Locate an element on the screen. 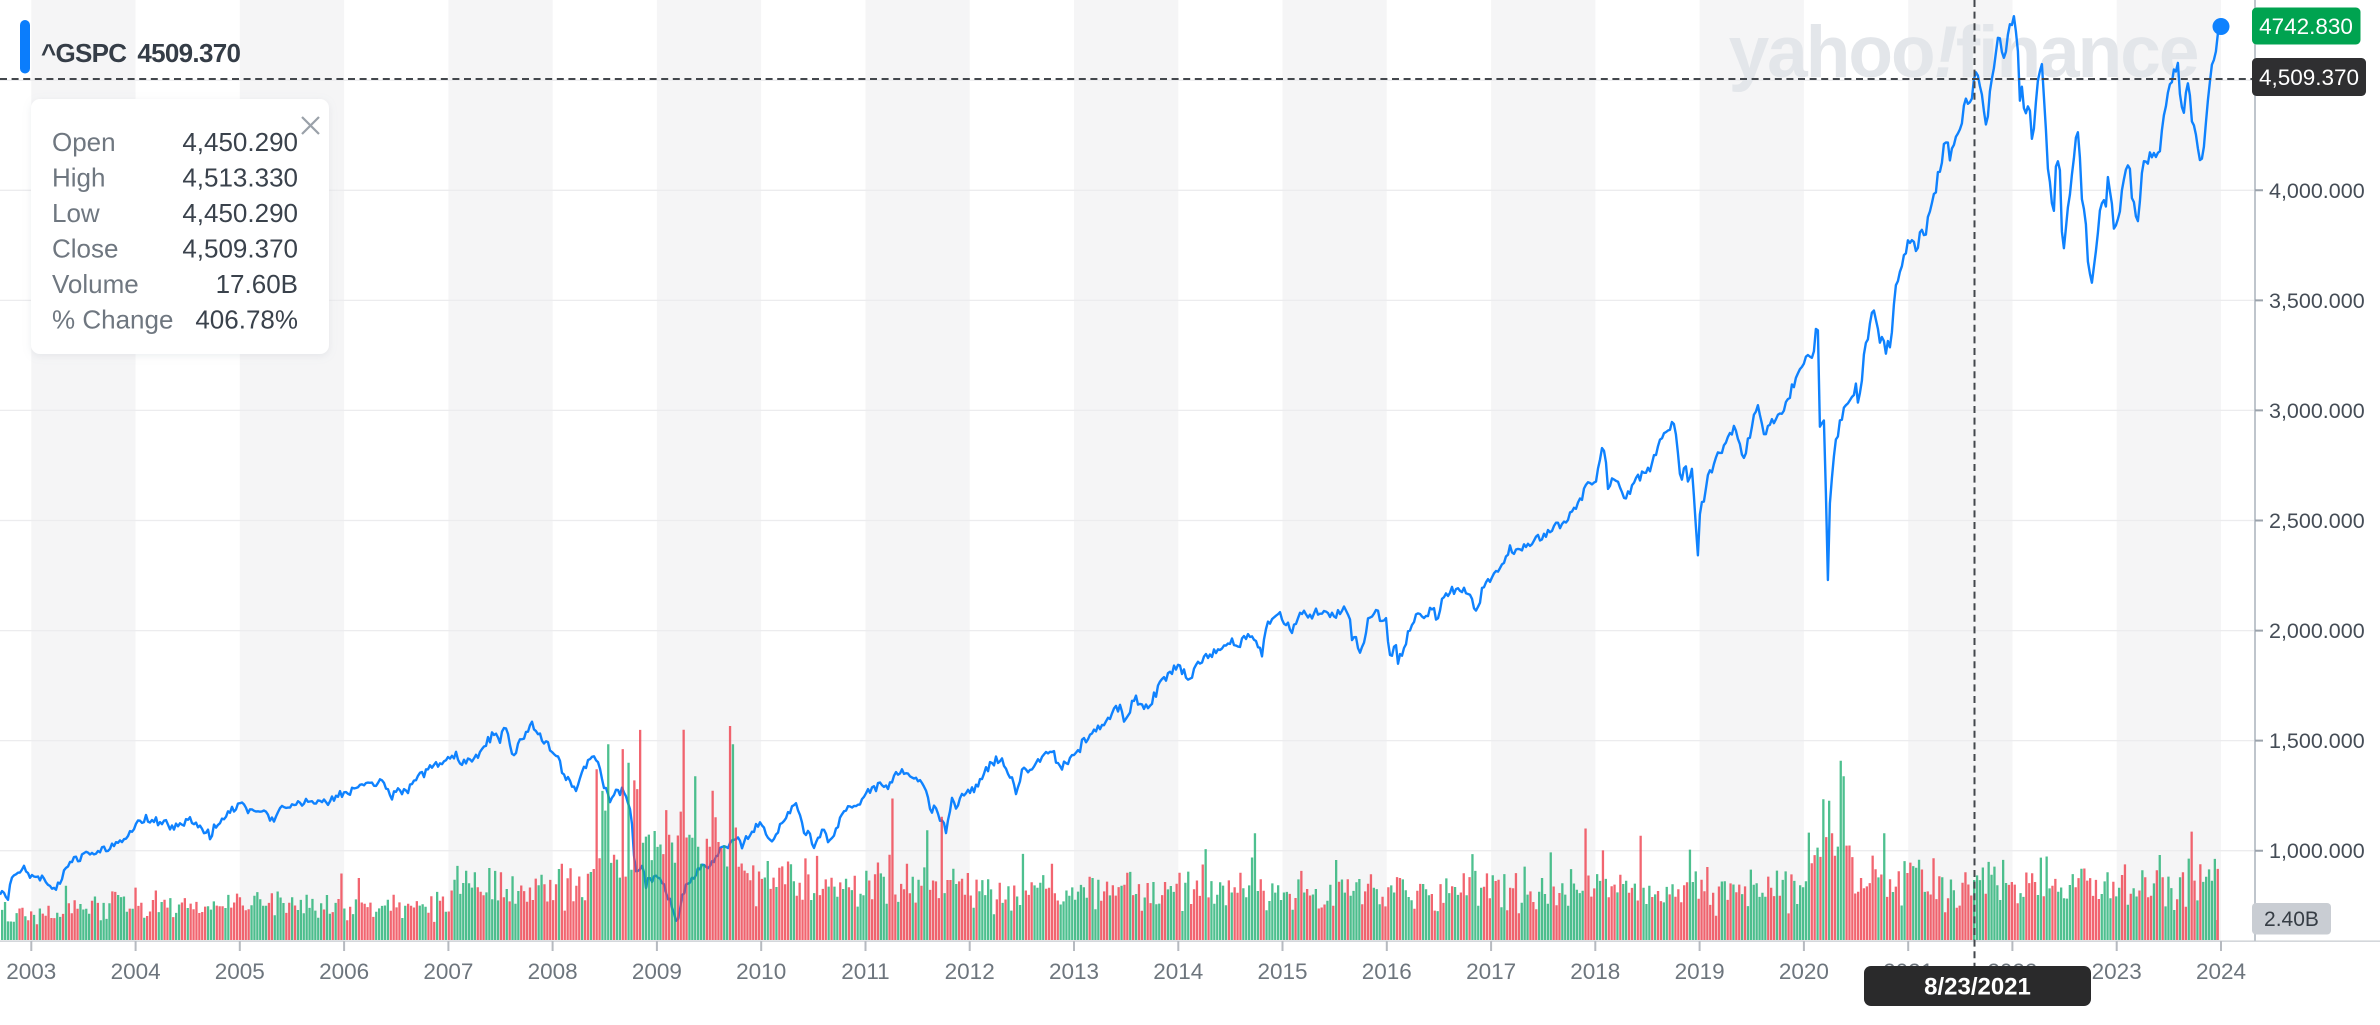 The height and width of the screenshot is (1025, 2380). svg-text: 2015 is located at coordinates (1282, 971).